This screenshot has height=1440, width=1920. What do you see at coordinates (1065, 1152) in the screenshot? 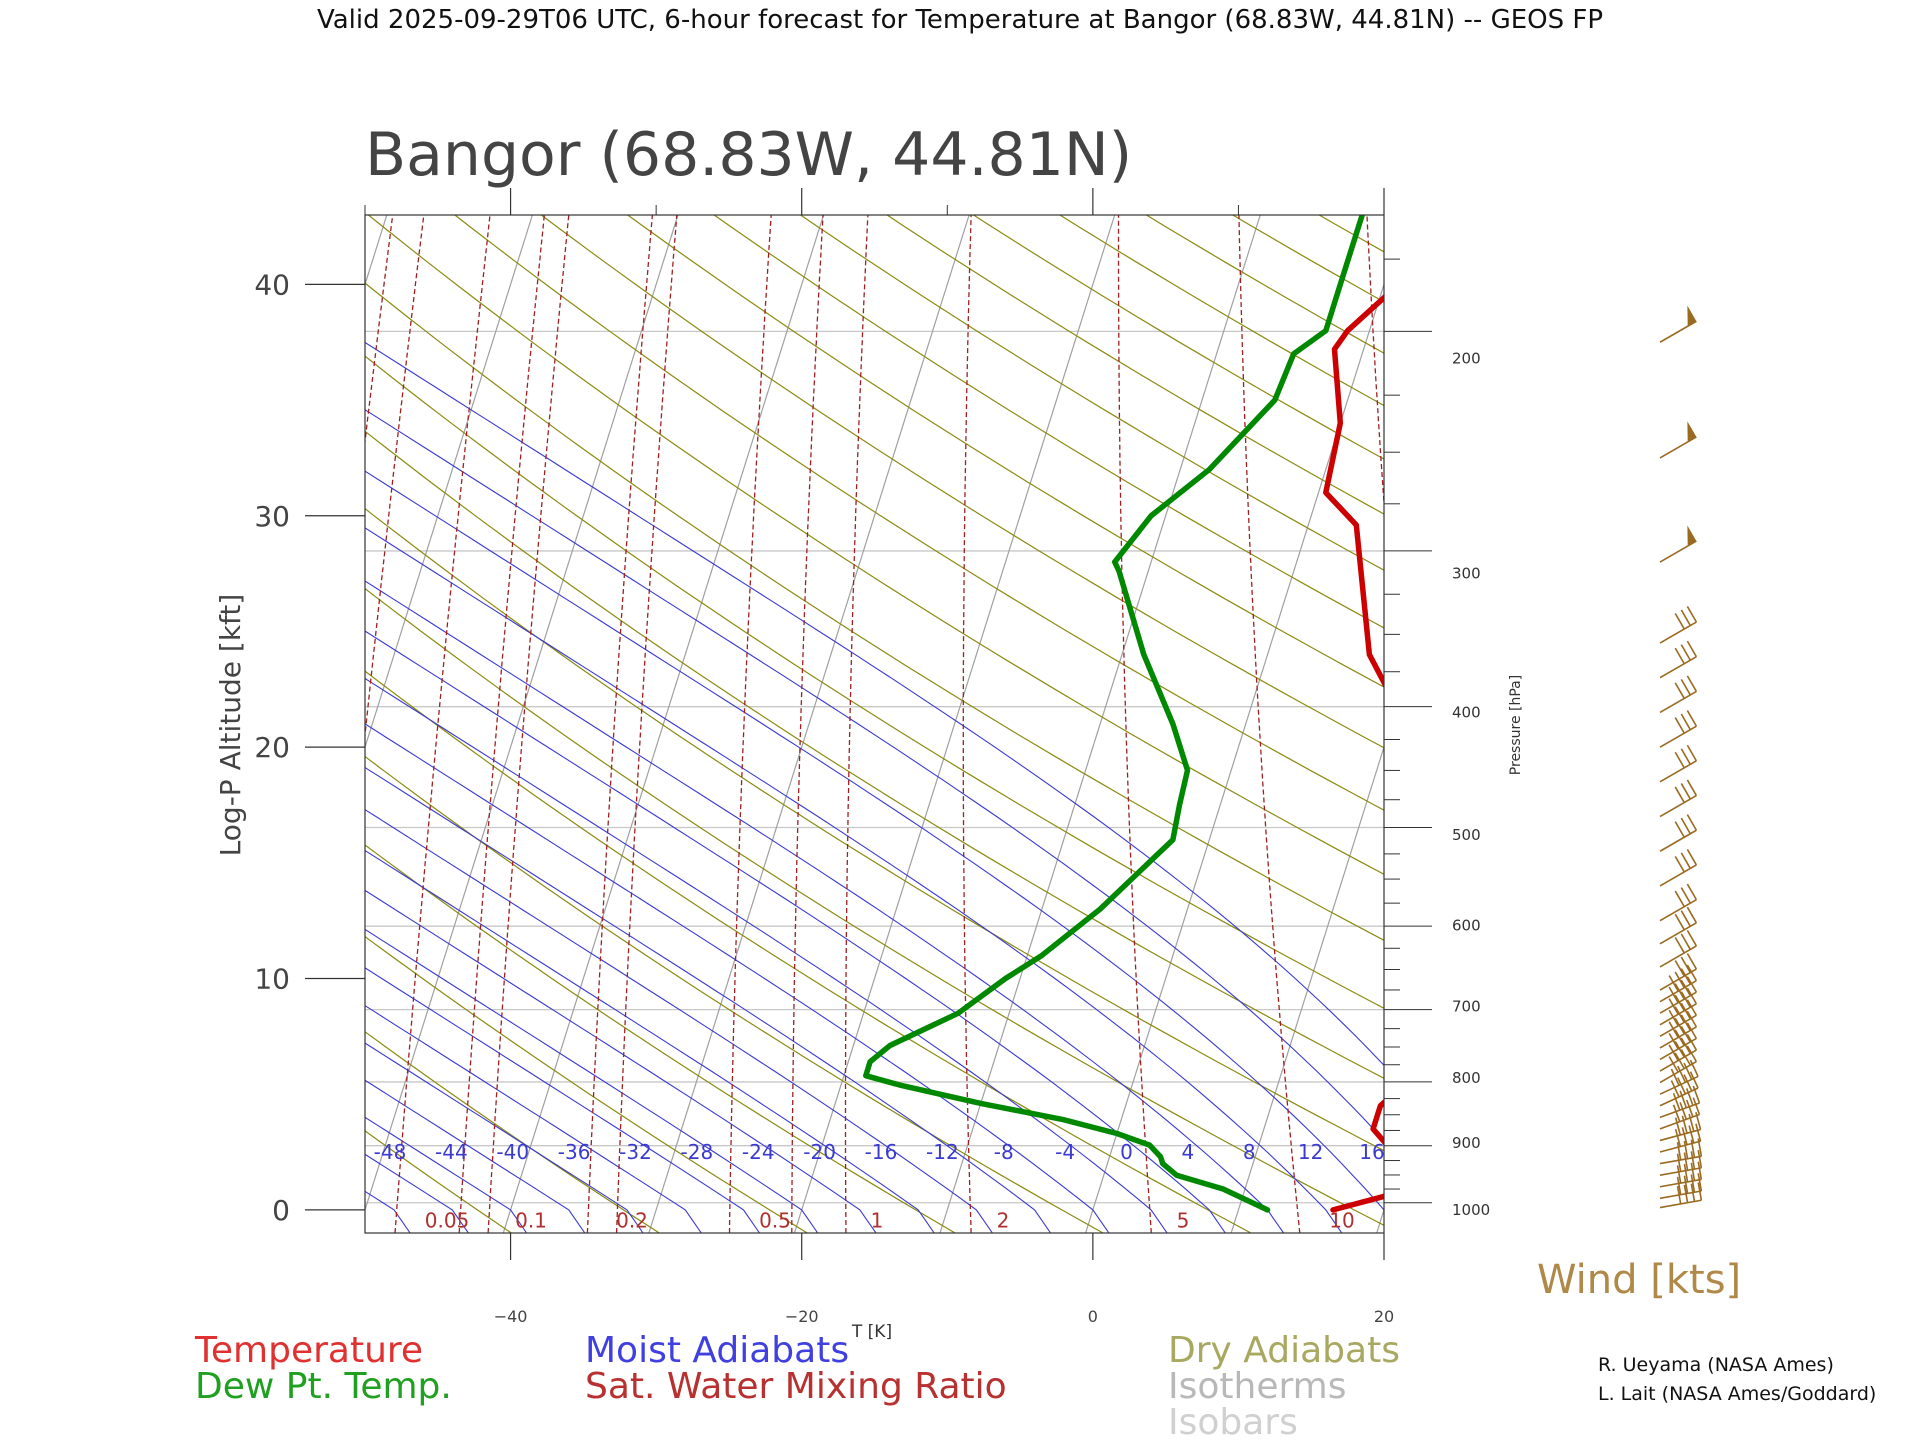
I see `moist-adiabat-label: -4` at bounding box center [1065, 1152].